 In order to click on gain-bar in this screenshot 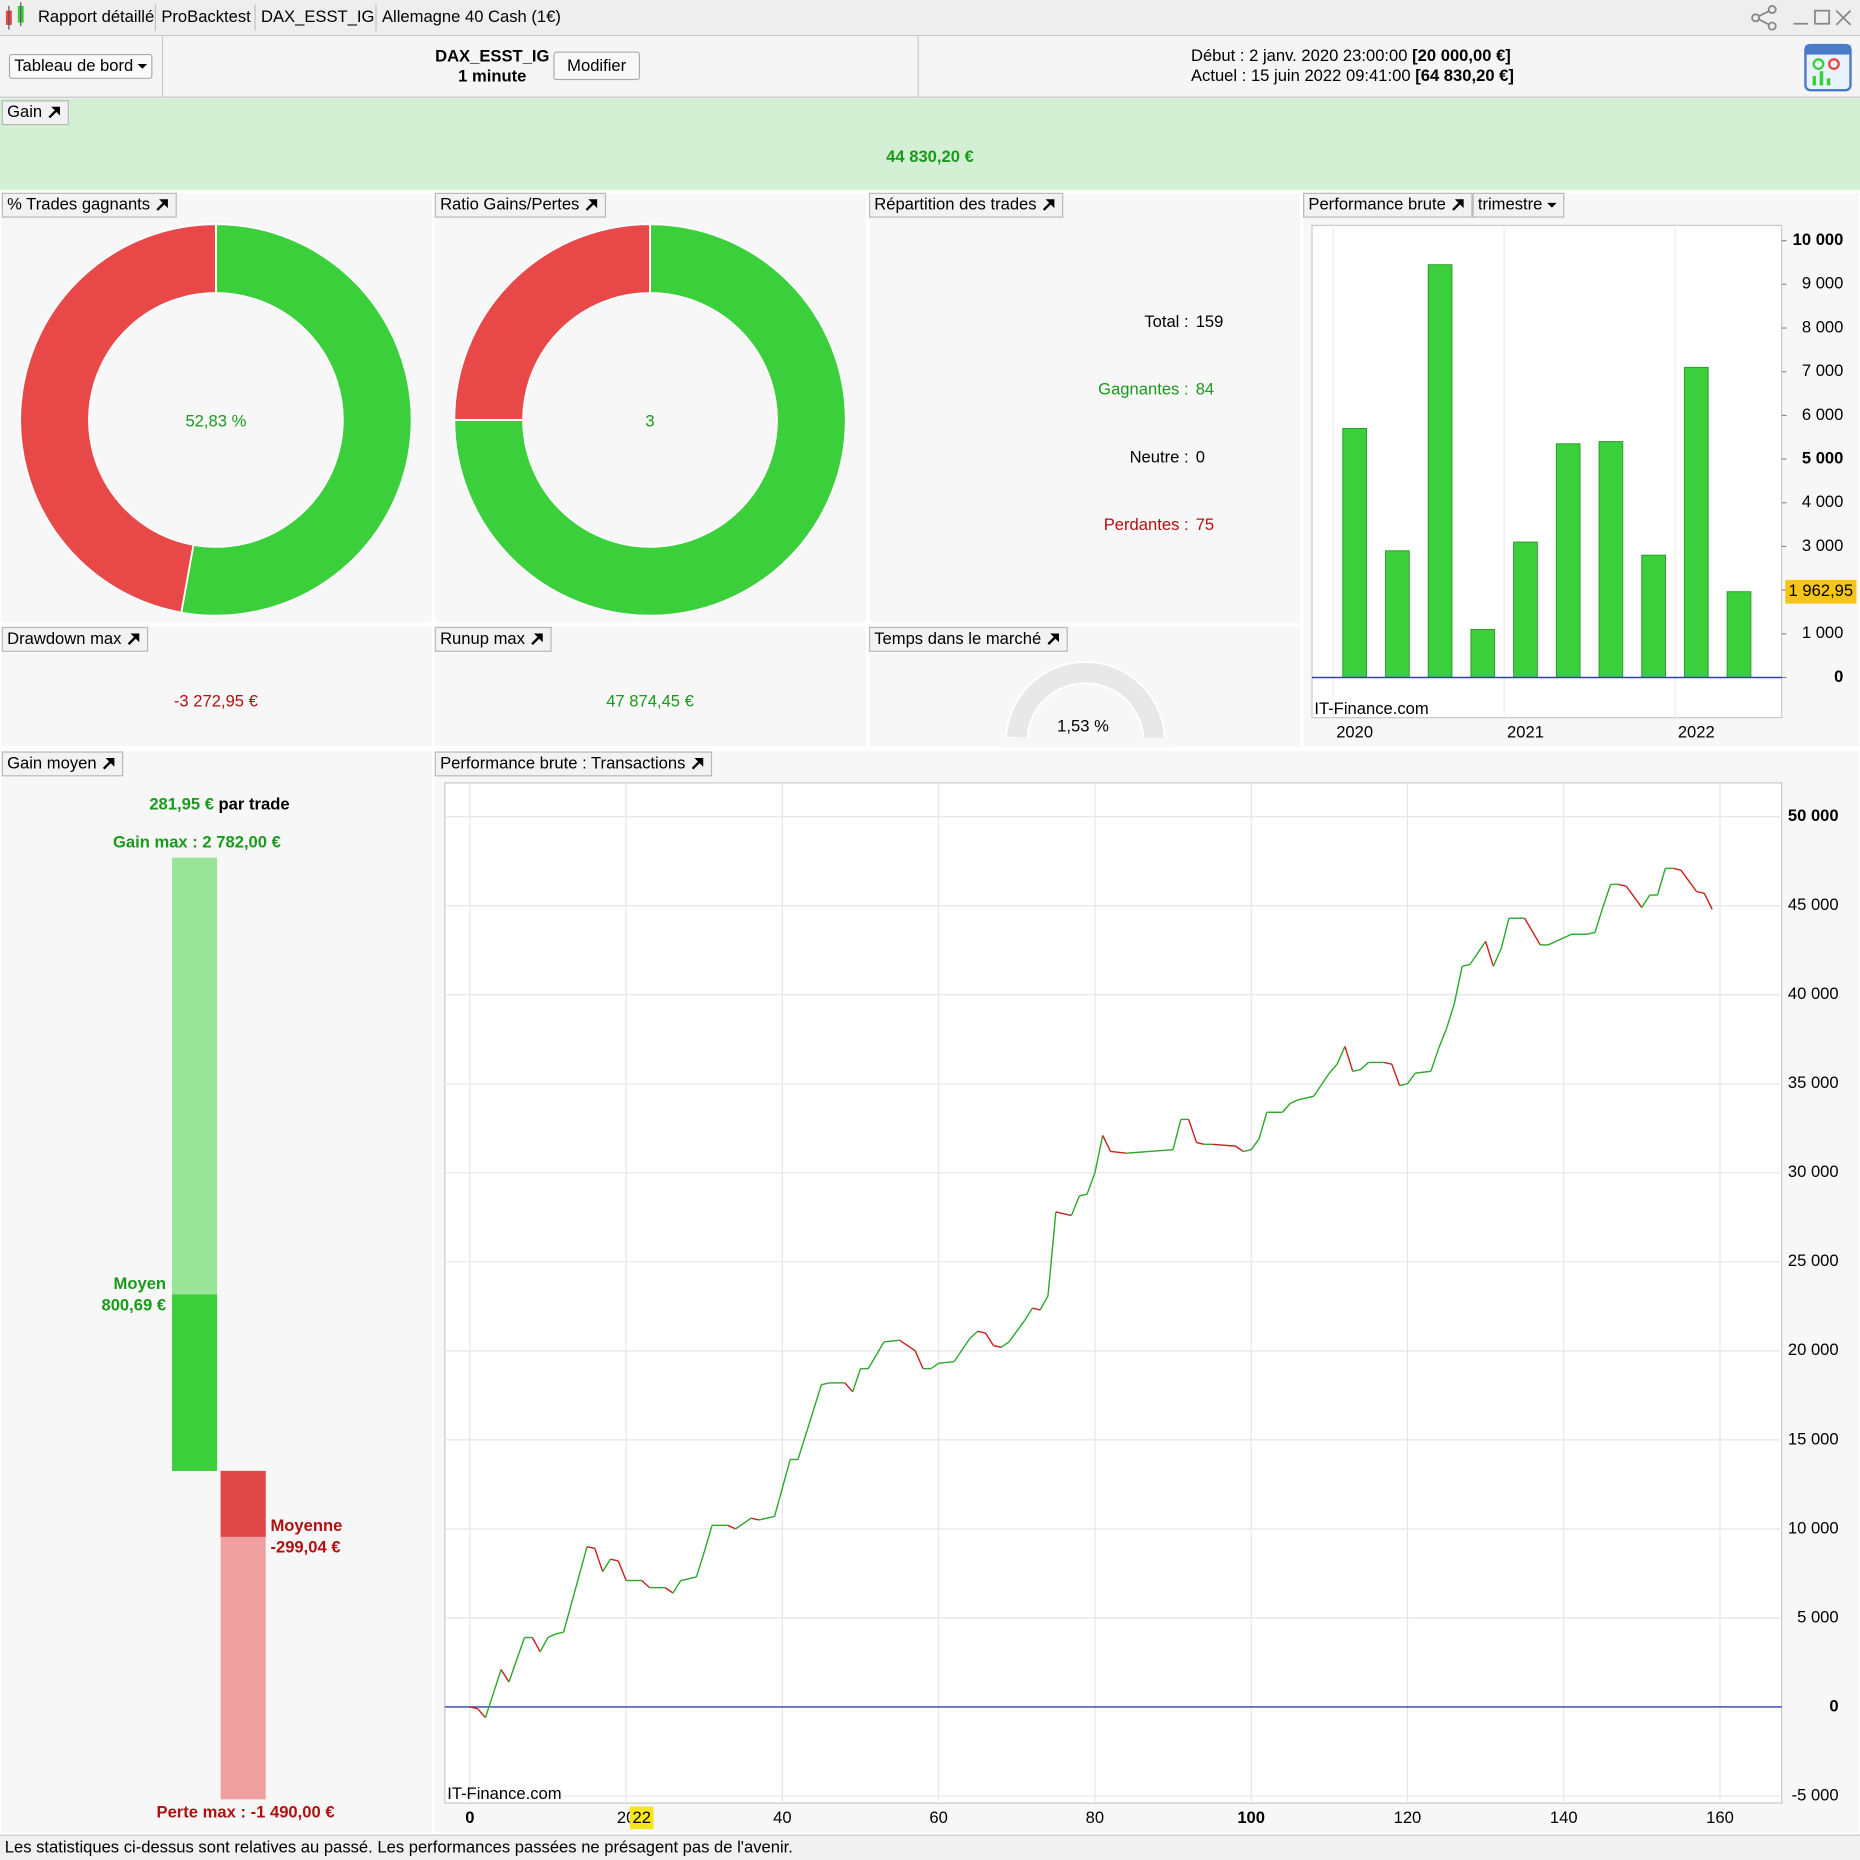, I will do `click(243, 1503)`.